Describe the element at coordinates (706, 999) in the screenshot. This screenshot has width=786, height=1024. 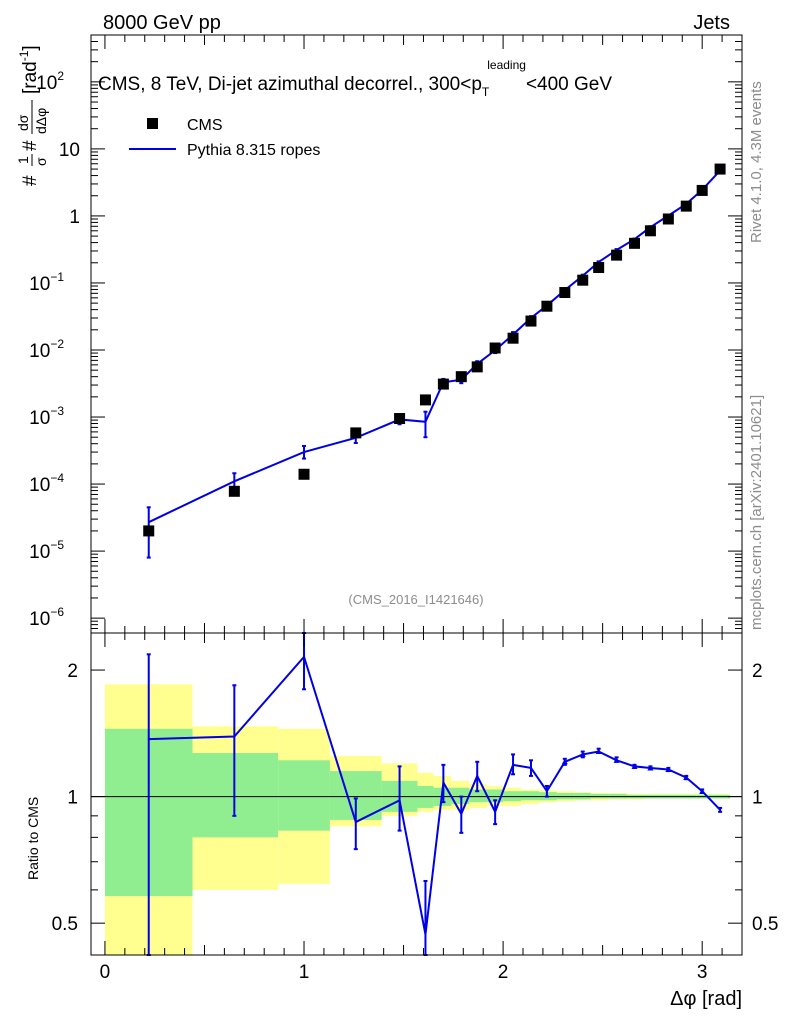
I see `x-axis-label: Δφ [rad]` at that location.